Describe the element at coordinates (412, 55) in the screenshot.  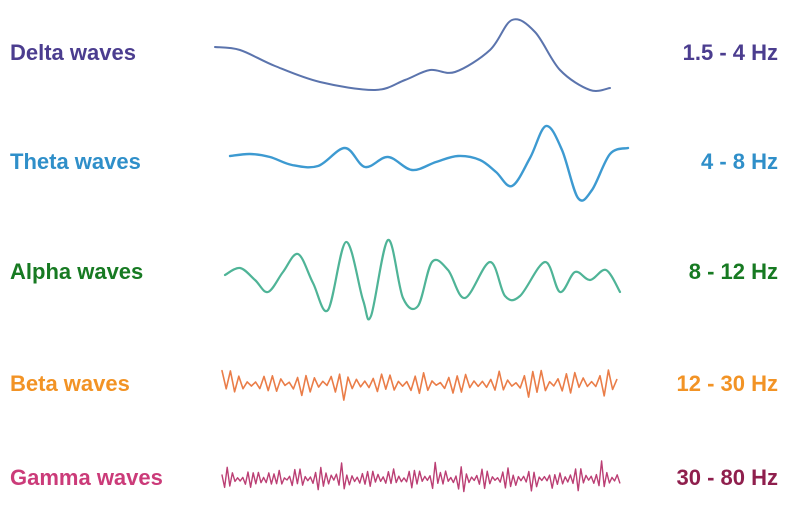
I see `delta-waveform` at that location.